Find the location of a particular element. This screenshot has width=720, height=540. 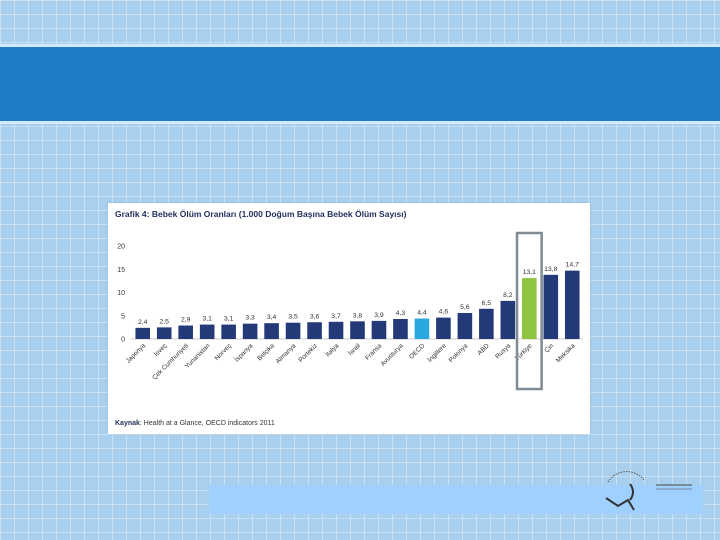

x-tick-label: Meksika is located at coordinates (566, 353).